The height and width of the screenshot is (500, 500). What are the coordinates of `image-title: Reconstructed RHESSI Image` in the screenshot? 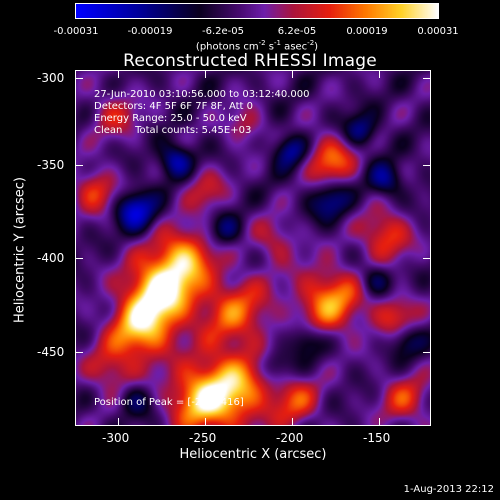 It's located at (250, 61).